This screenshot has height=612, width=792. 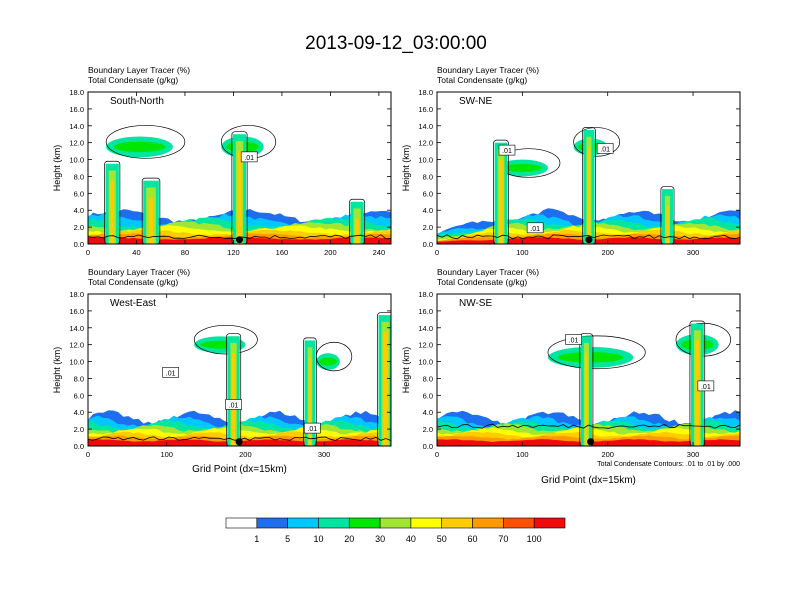 What do you see at coordinates (475, 101) in the screenshot?
I see `panel-label: SW-NE` at bounding box center [475, 101].